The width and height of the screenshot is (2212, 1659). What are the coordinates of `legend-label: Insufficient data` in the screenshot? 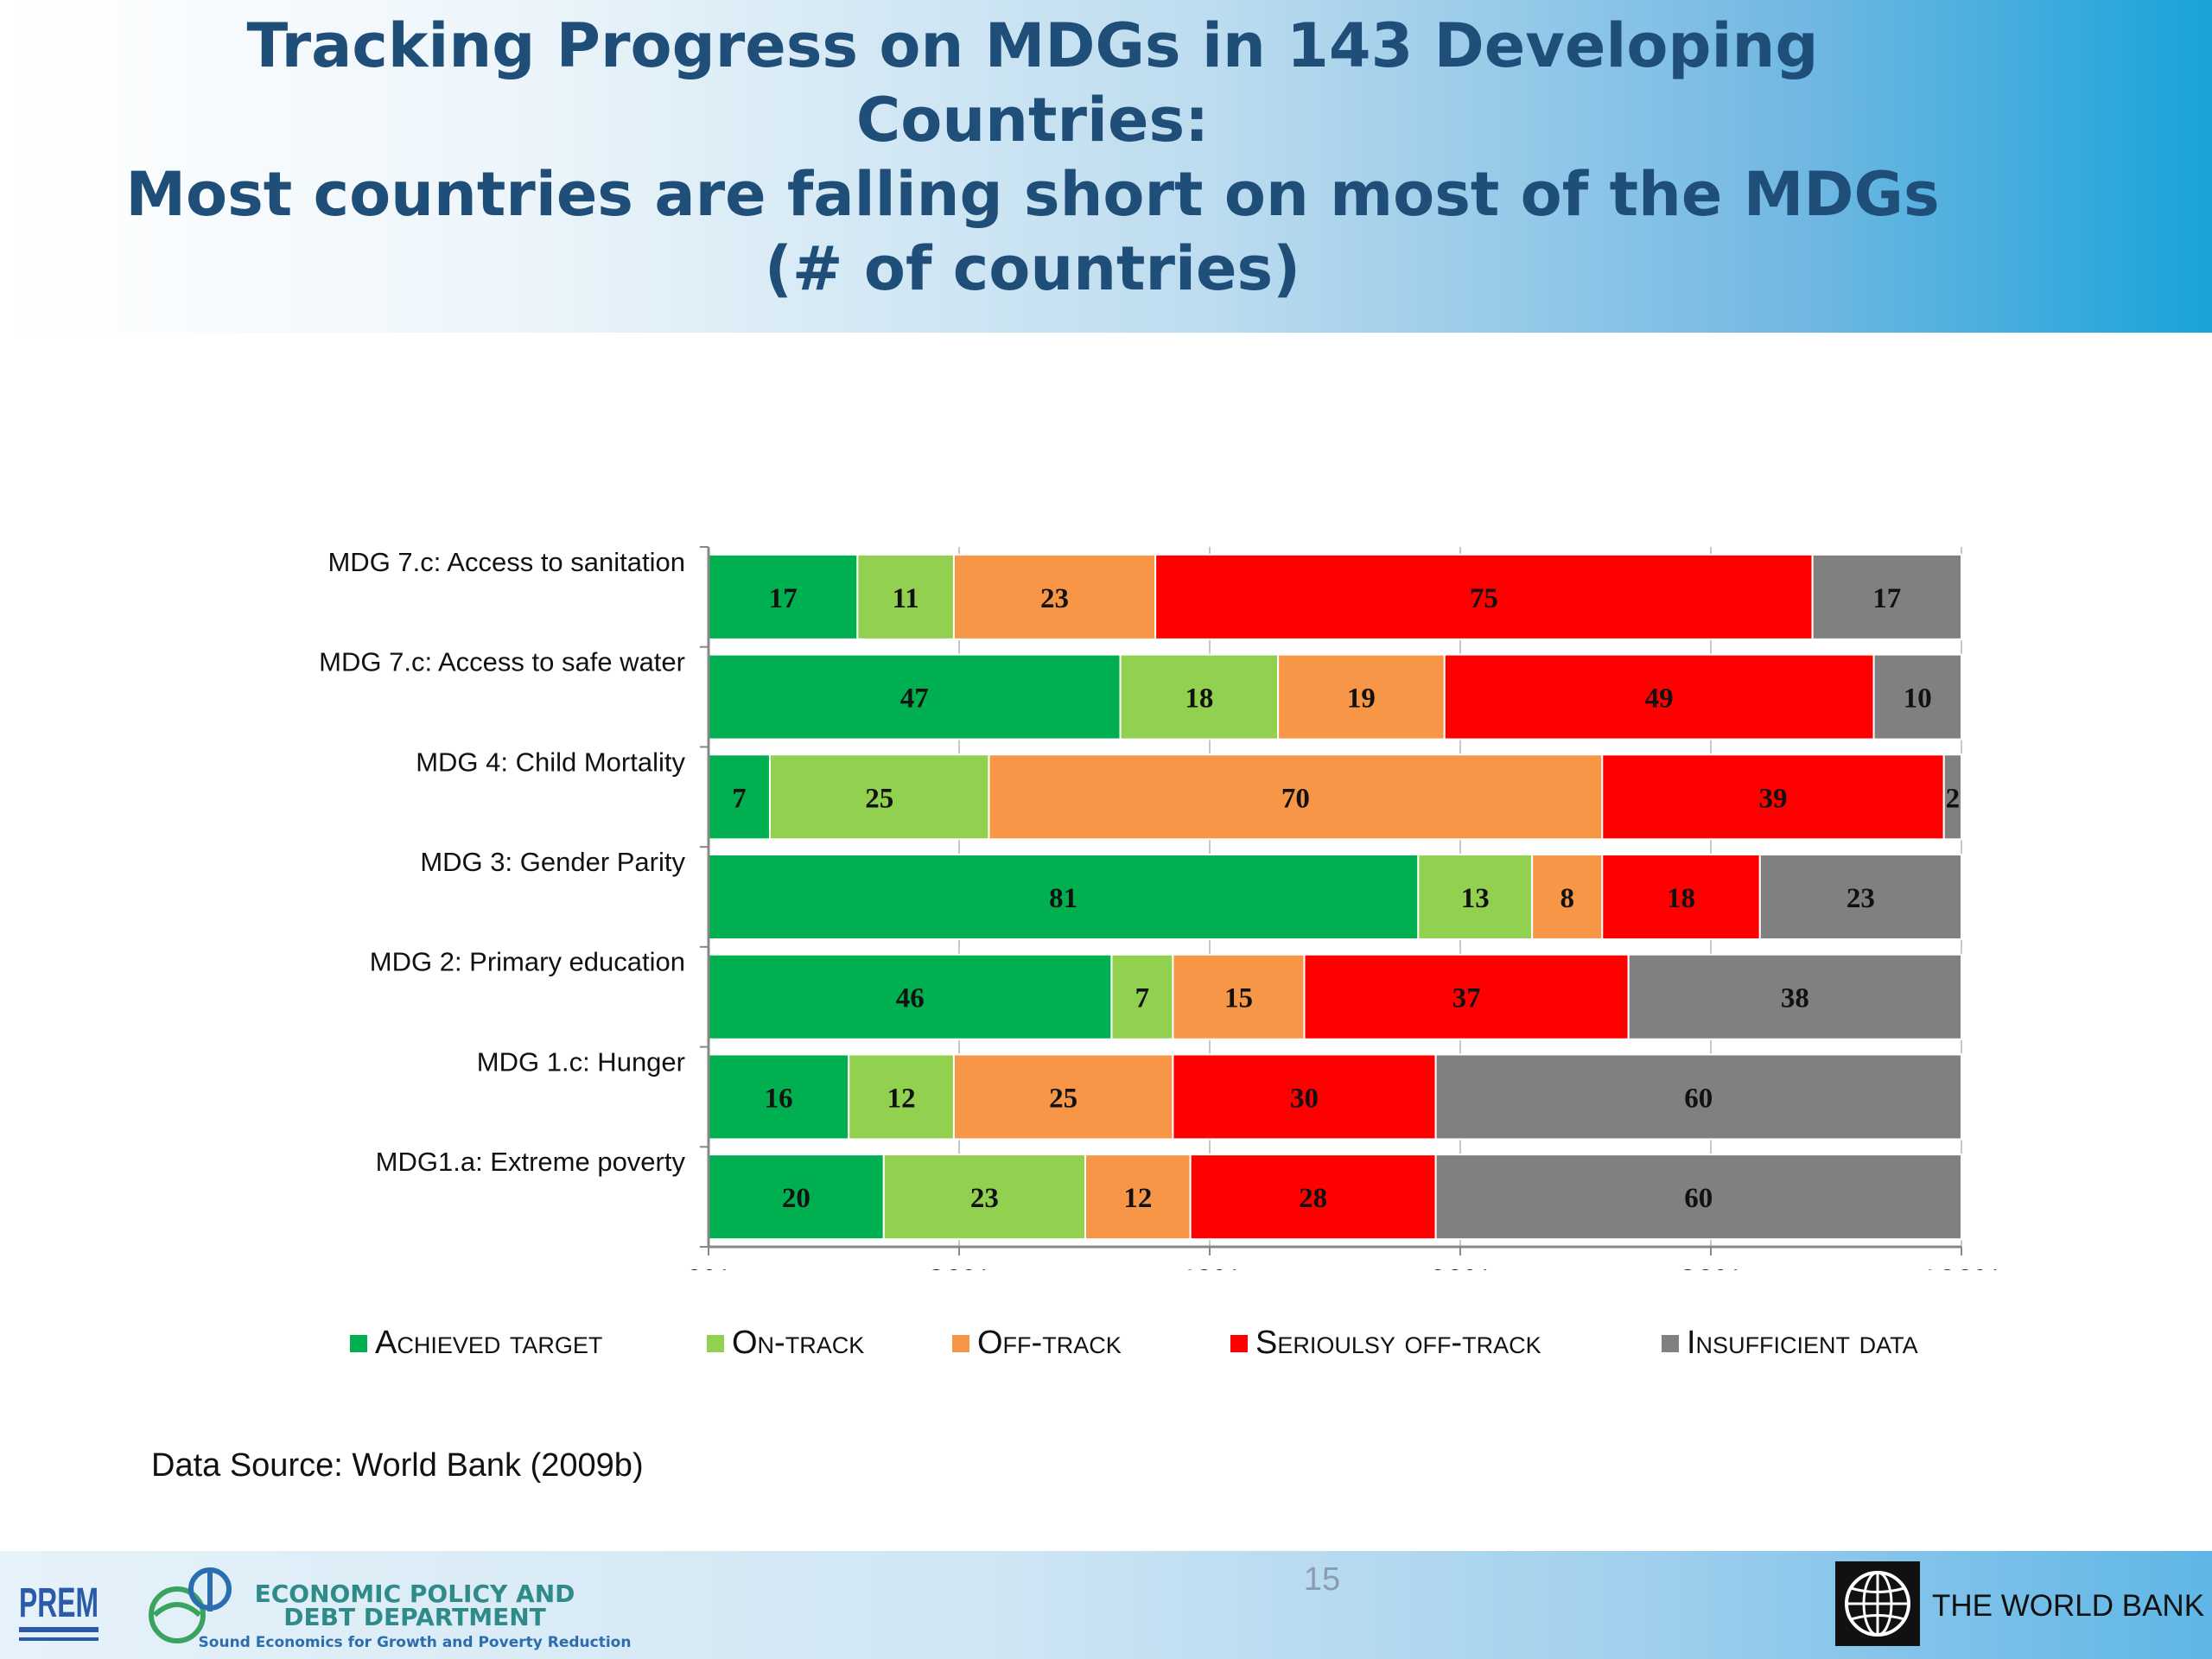 It's located at (1802, 1343).